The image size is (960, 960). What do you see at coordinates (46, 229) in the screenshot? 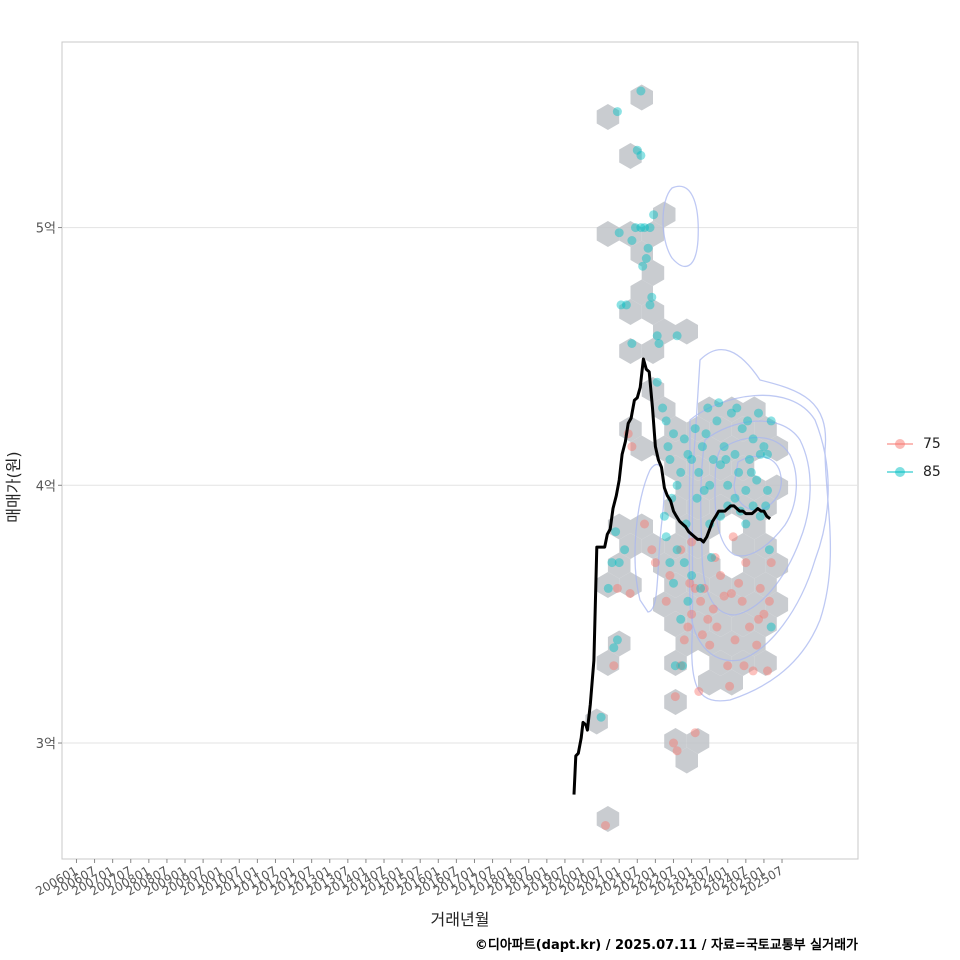
I see `y-tick-label: 5억` at bounding box center [46, 229].